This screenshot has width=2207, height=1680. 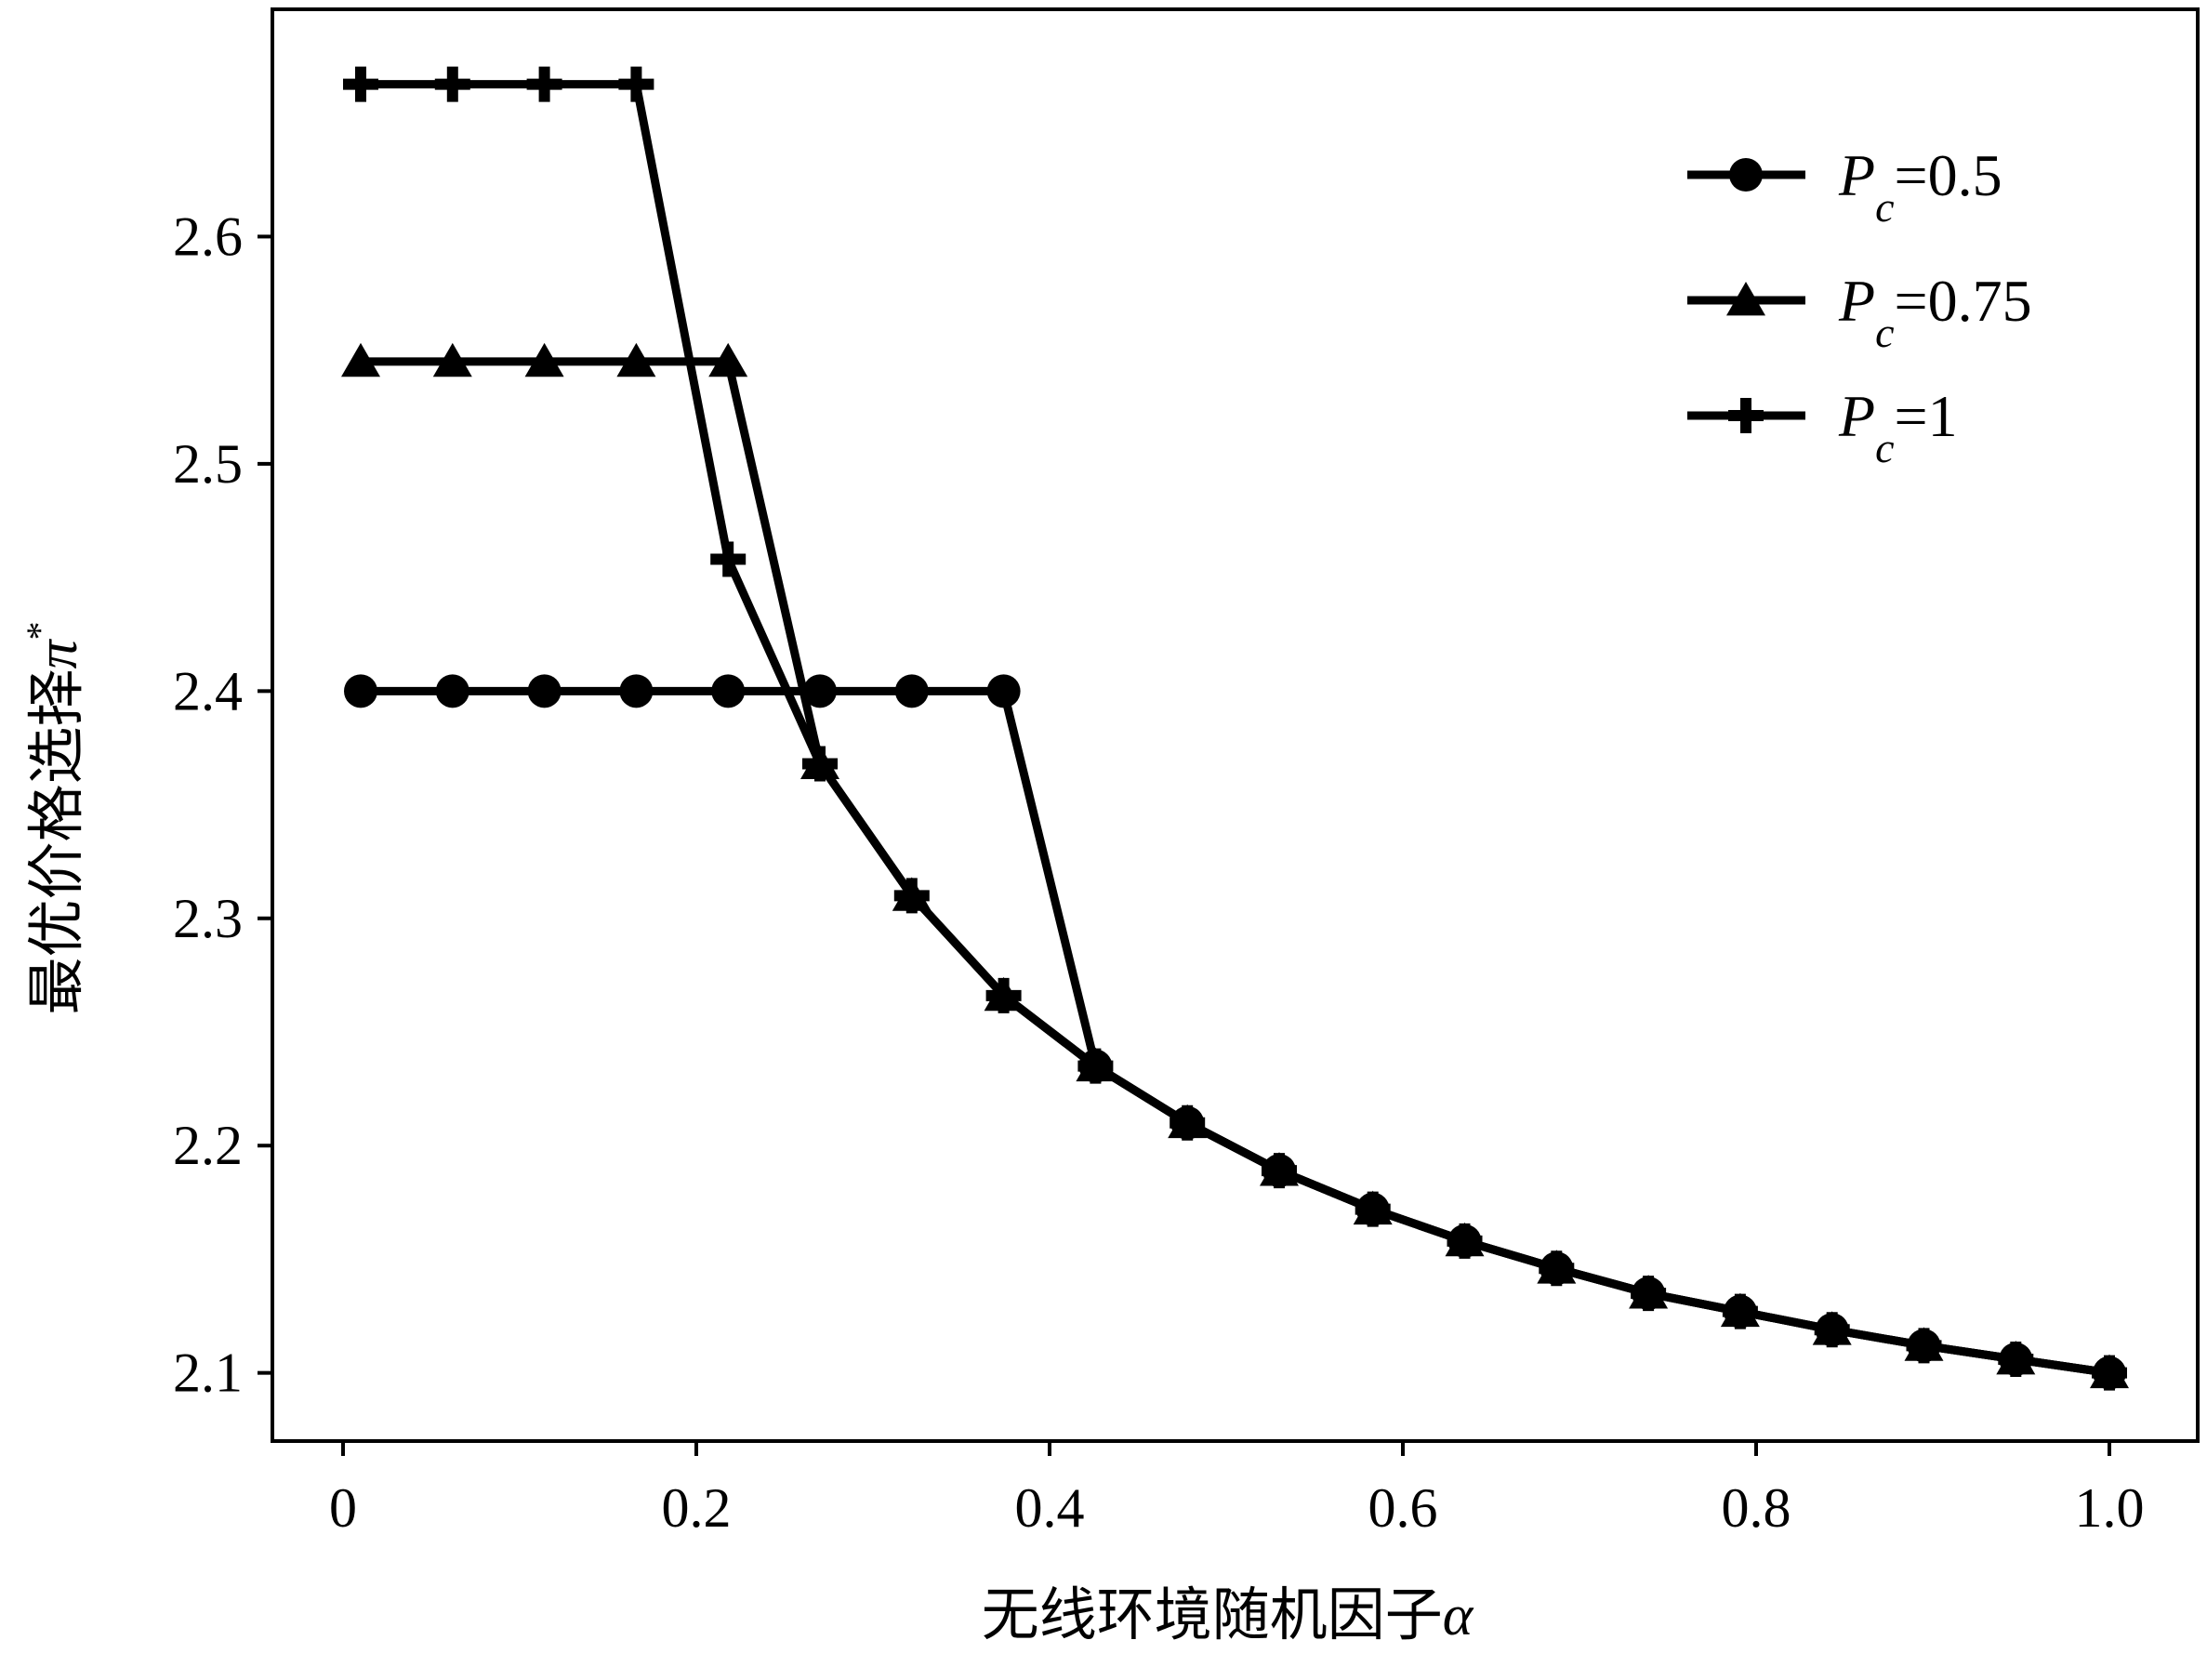 What do you see at coordinates (223, 804) in the screenshot?
I see `y-axis: 2.1 2.2 2.3 2.4 2.5 2.6` at bounding box center [223, 804].